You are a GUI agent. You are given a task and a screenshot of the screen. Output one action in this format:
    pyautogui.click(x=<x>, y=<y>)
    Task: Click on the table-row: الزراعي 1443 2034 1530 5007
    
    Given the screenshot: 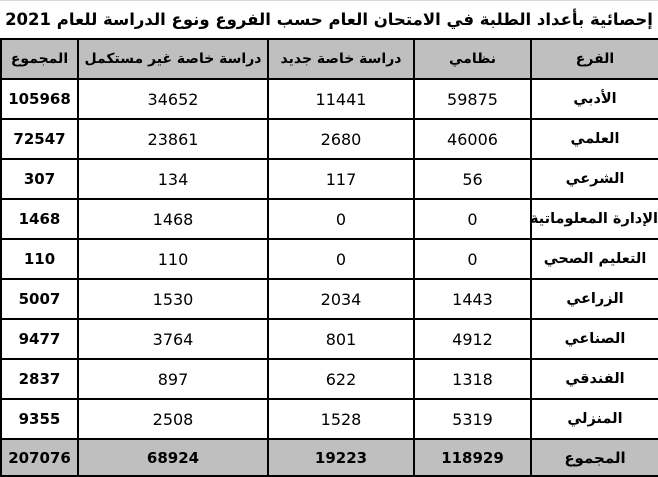 What is the action you would take?
    pyautogui.click(x=329, y=299)
    